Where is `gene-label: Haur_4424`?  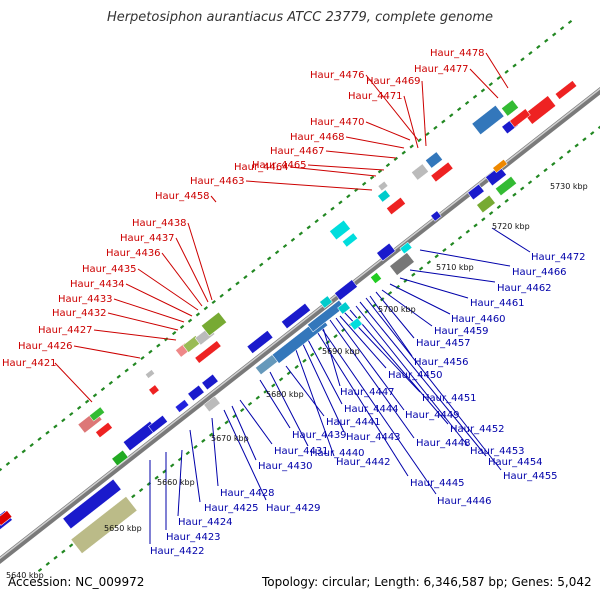
gene-label: Haur_4424 is located at coordinates (205, 522).